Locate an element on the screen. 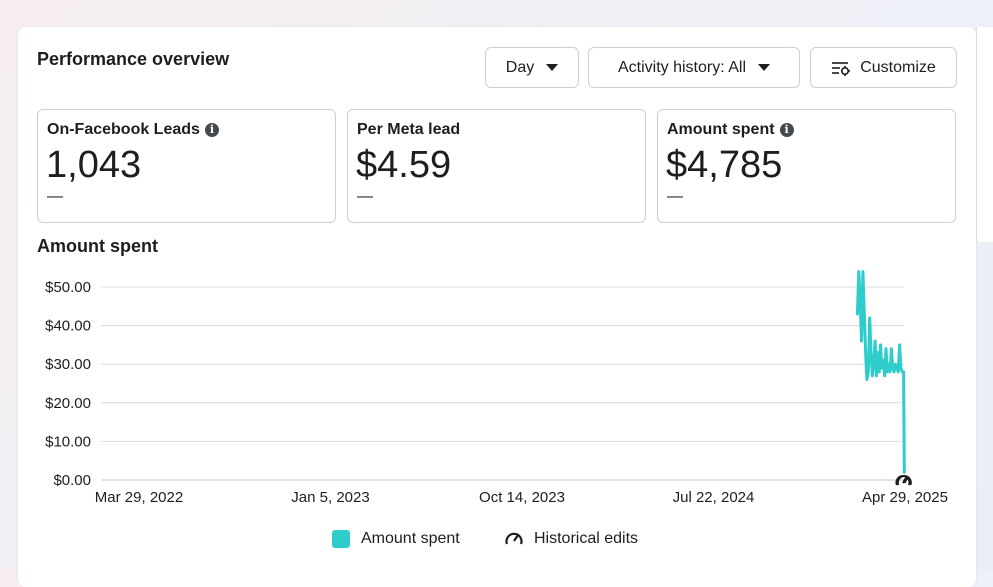 This screenshot has width=993, height=587. x-tick-label: Jul 22, 2024 is located at coordinates (714, 497).